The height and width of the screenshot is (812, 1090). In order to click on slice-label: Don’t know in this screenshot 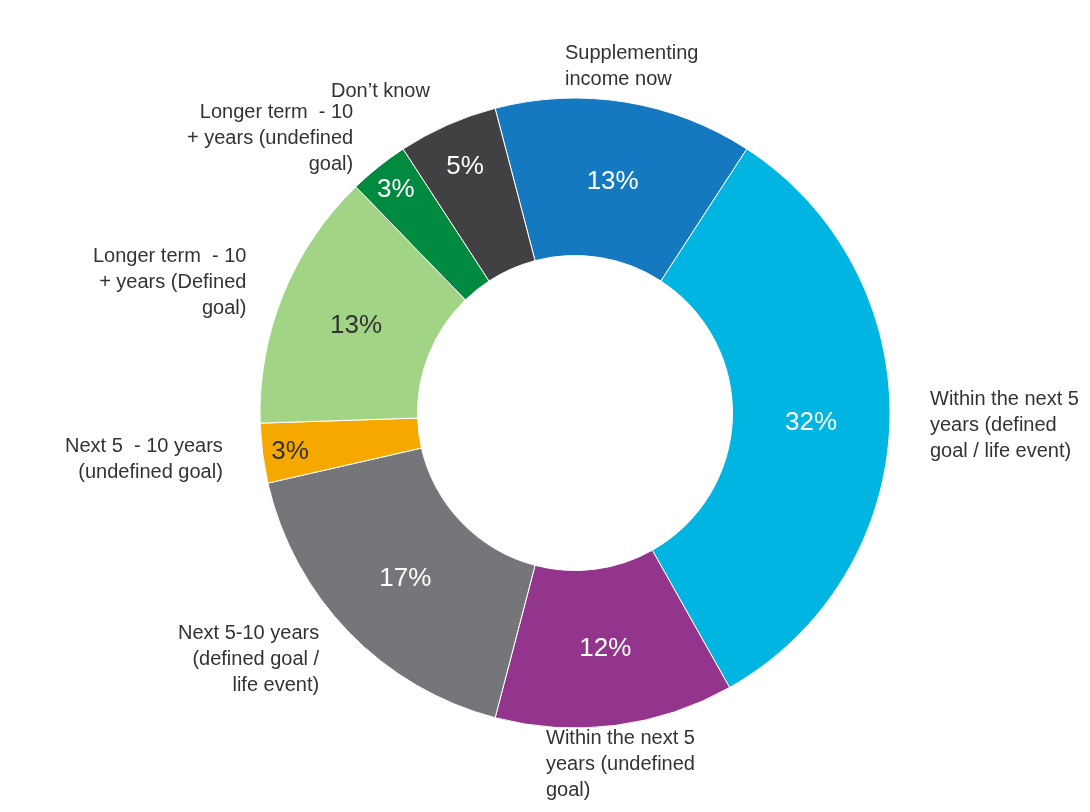, I will do `click(381, 90)`.